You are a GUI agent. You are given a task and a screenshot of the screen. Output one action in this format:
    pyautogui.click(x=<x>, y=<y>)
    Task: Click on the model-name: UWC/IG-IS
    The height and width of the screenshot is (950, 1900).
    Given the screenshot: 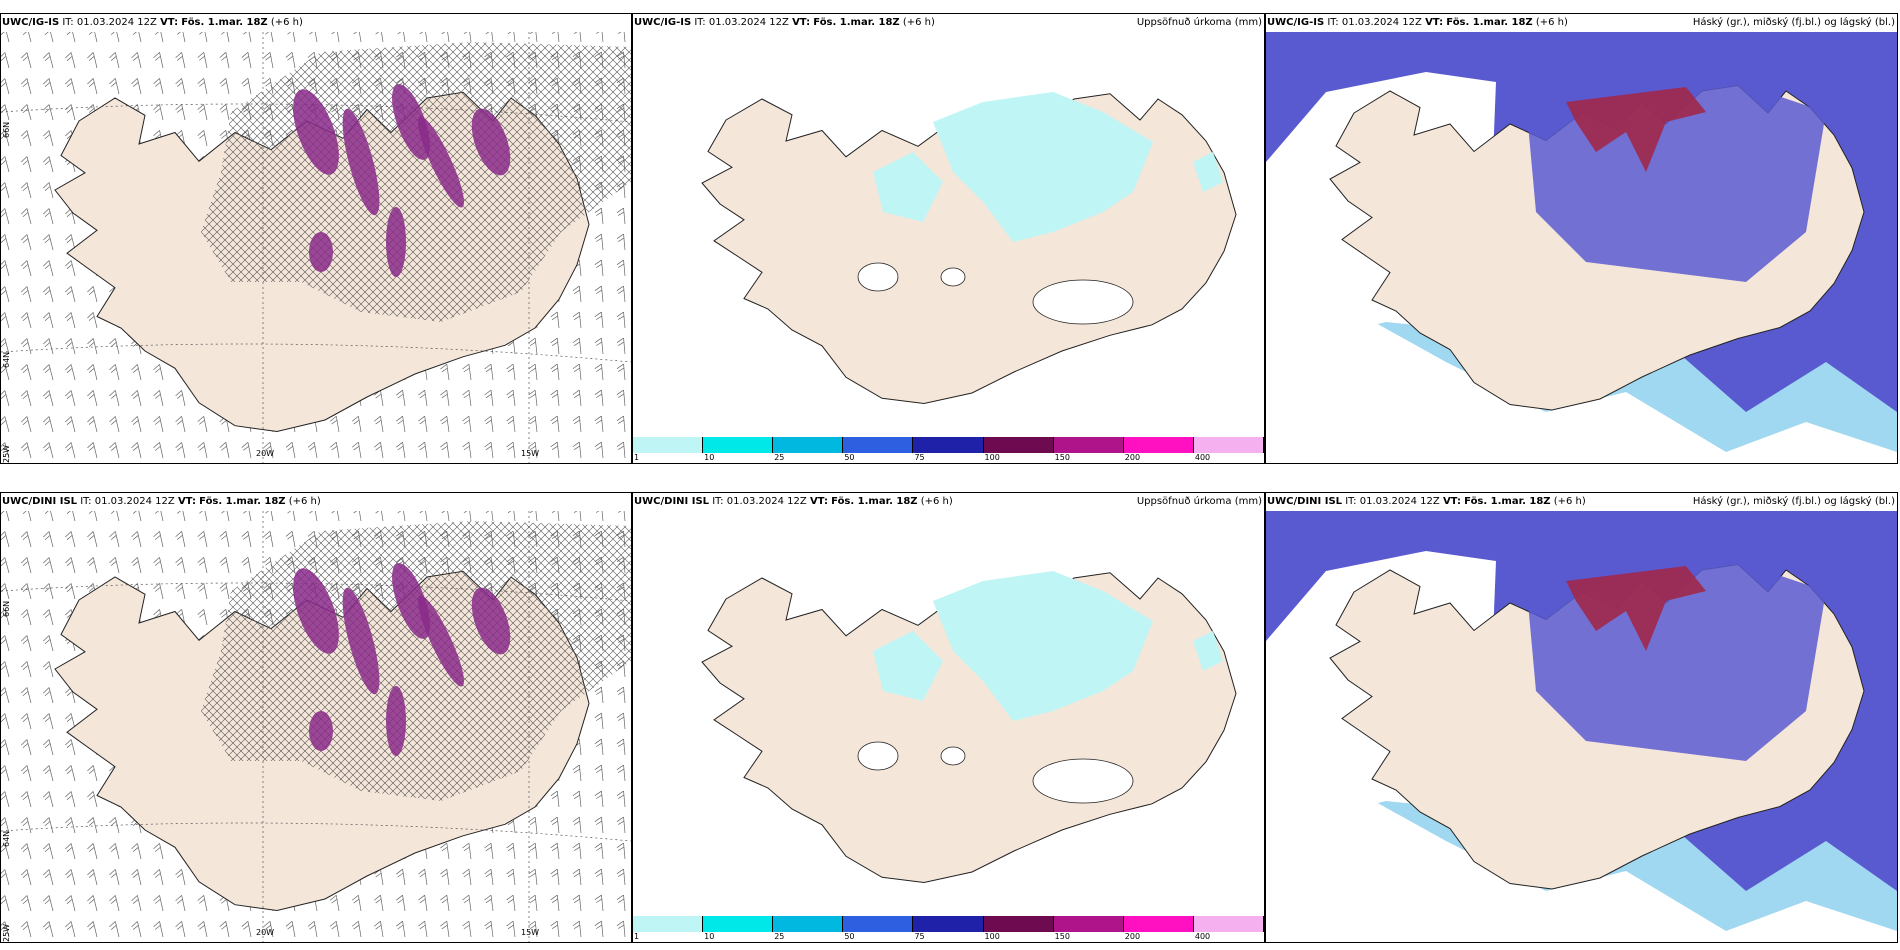 What is the action you would take?
    pyautogui.click(x=1296, y=22)
    